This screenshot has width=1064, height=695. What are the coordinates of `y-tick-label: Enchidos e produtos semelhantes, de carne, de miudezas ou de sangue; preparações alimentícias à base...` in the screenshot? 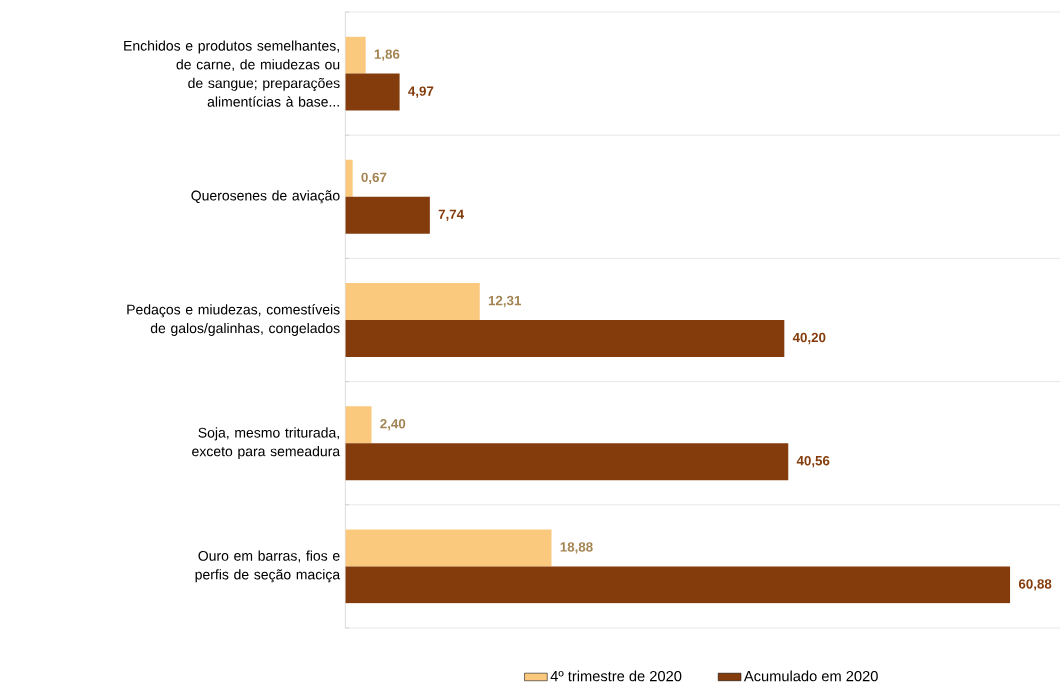 It's located at (232, 73).